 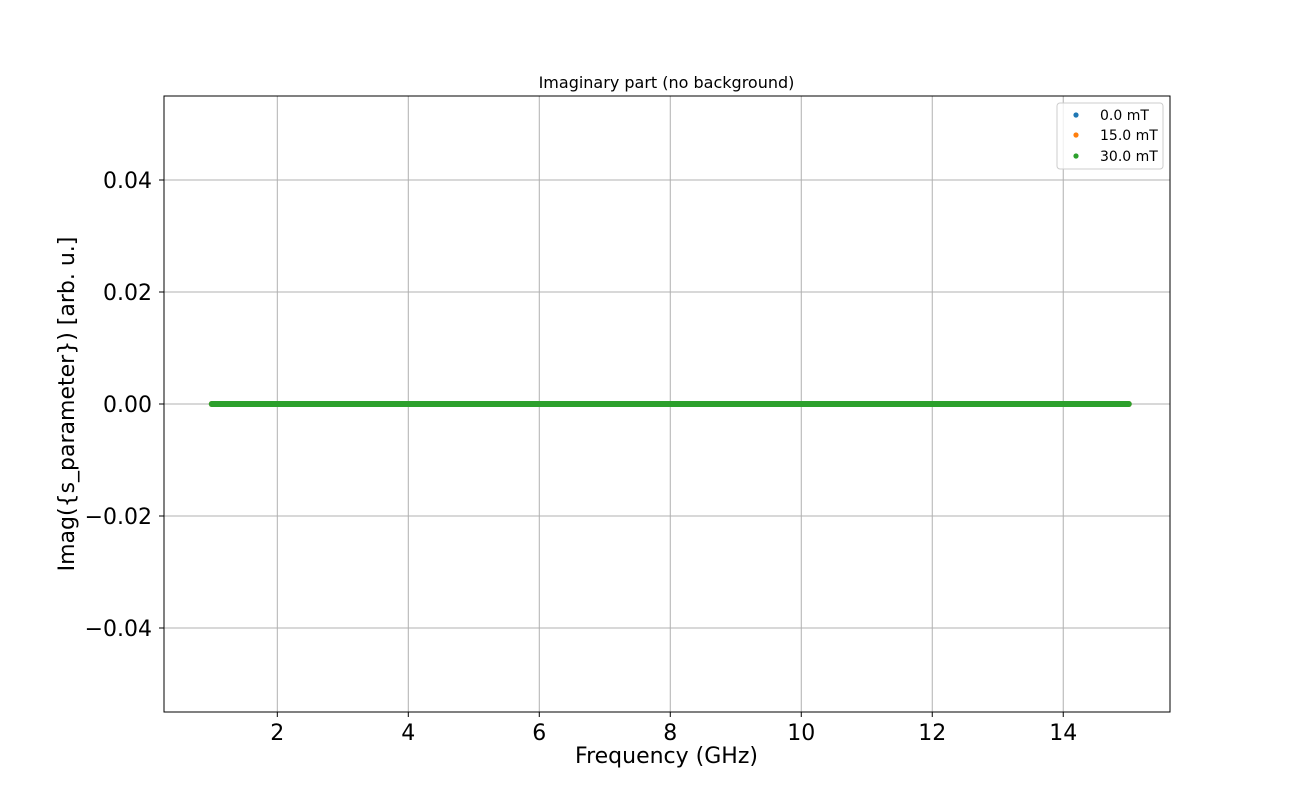 What do you see at coordinates (932, 733) in the screenshot?
I see `x-tick-label: 12` at bounding box center [932, 733].